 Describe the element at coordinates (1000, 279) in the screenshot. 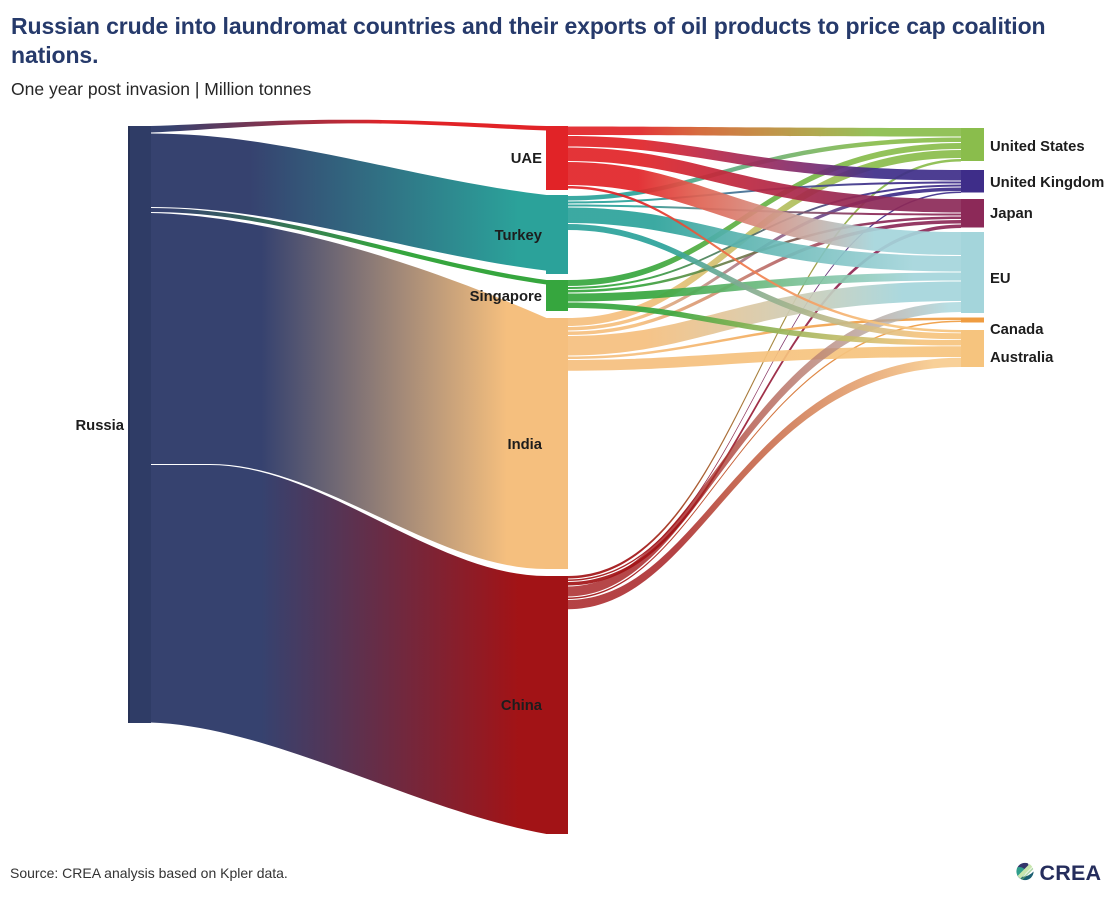

I see `svg-text: EU` at that location.